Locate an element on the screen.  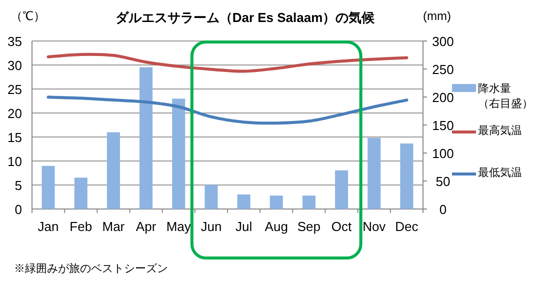
x-tick-label: Nov is located at coordinates (374, 226).